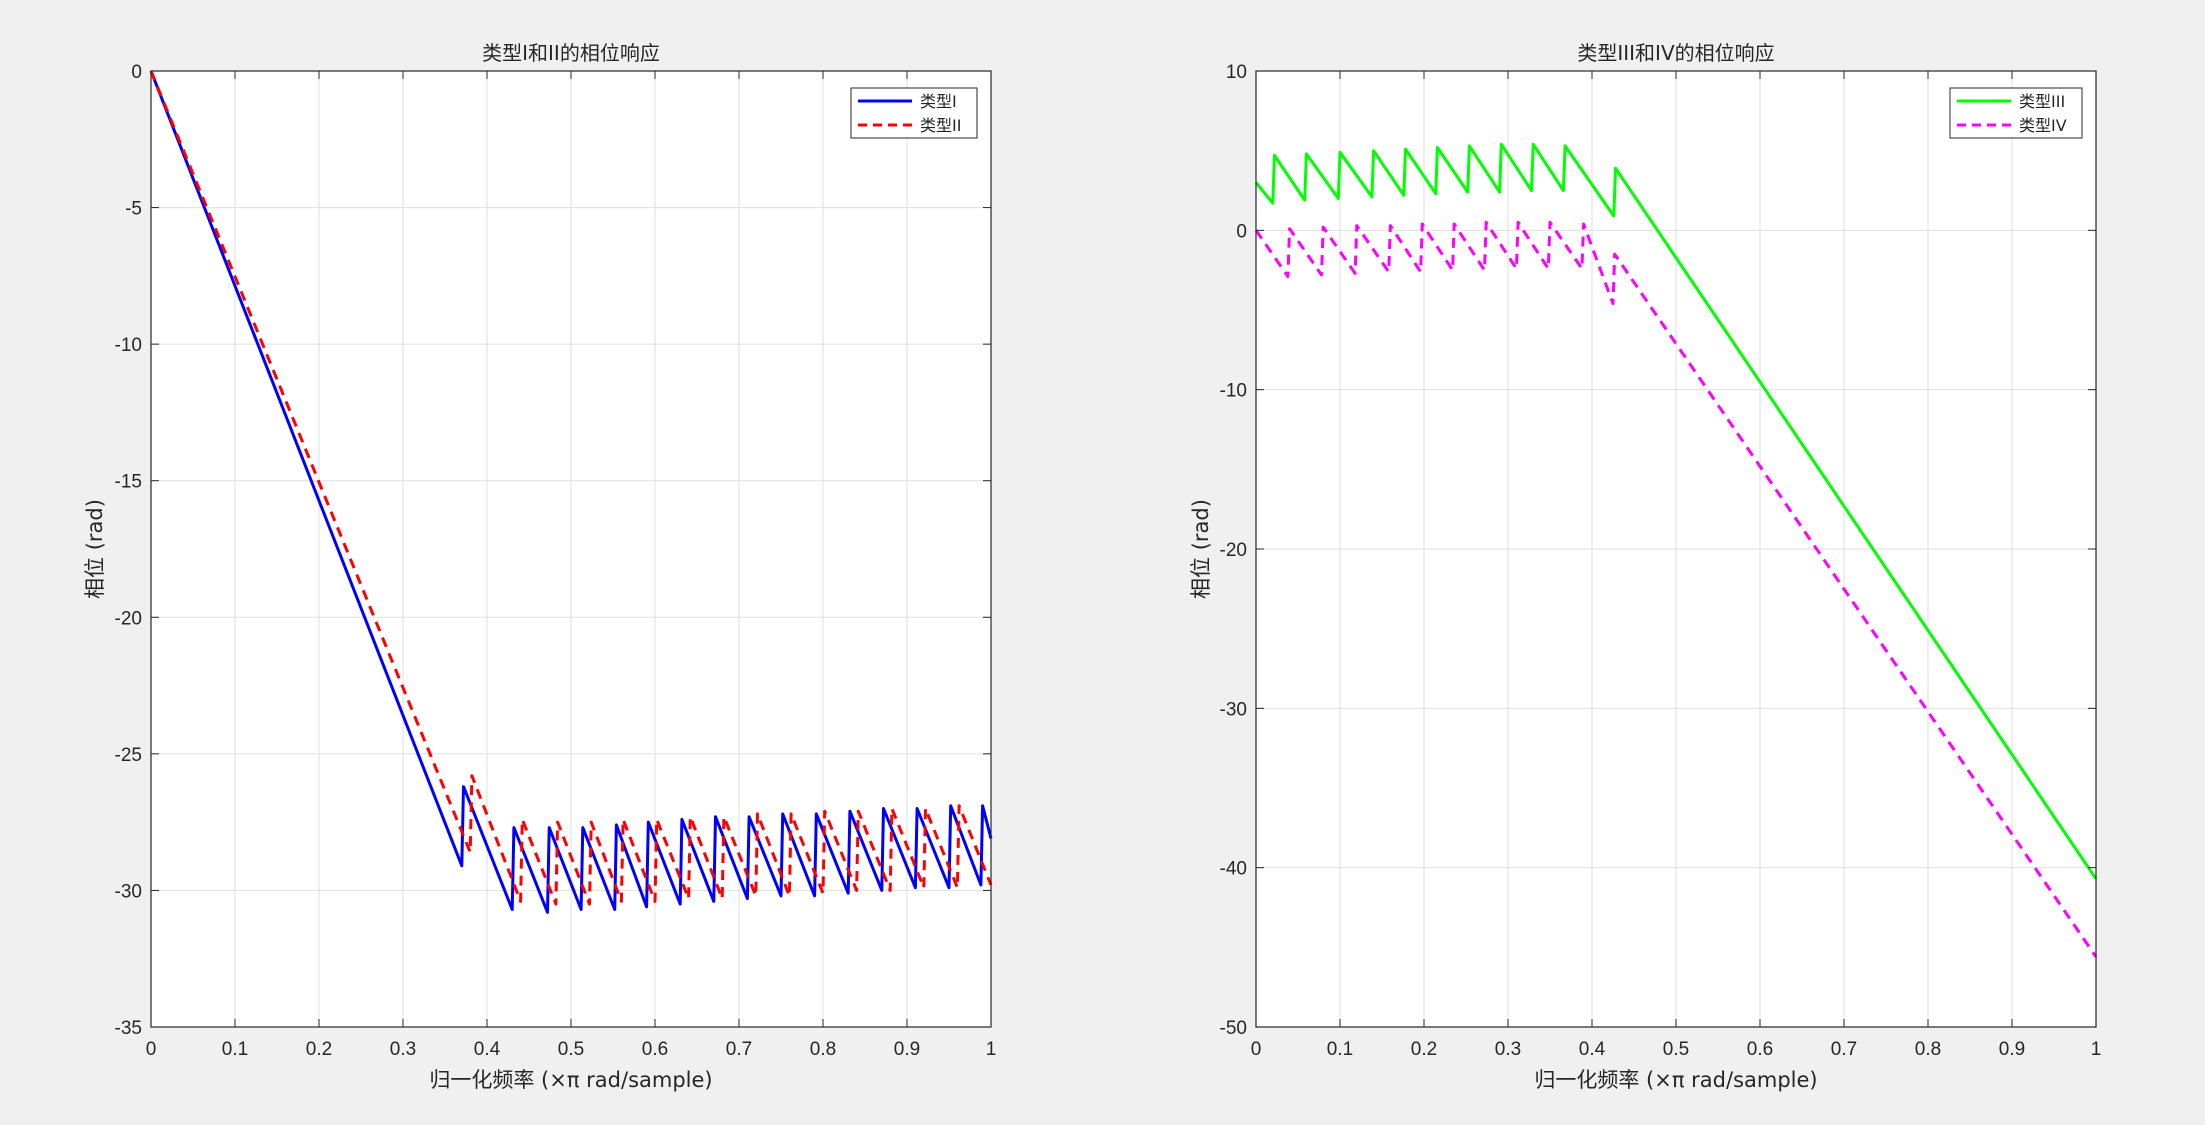 This screenshot has height=1125, width=2205. I want to click on y-tick-label: -15, so click(128, 482).